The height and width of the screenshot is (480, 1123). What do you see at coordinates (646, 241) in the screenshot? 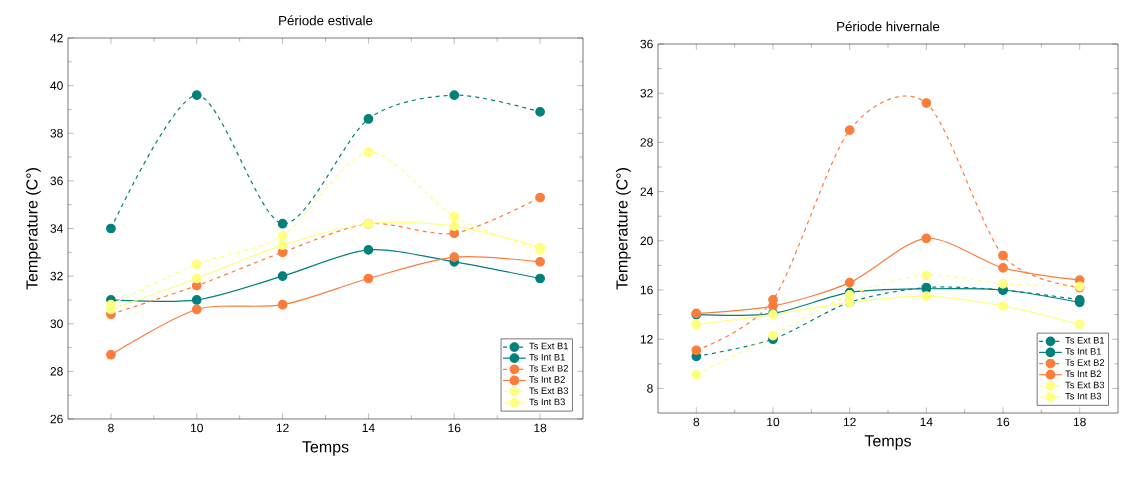
I see `y-tick-label: 20` at bounding box center [646, 241].